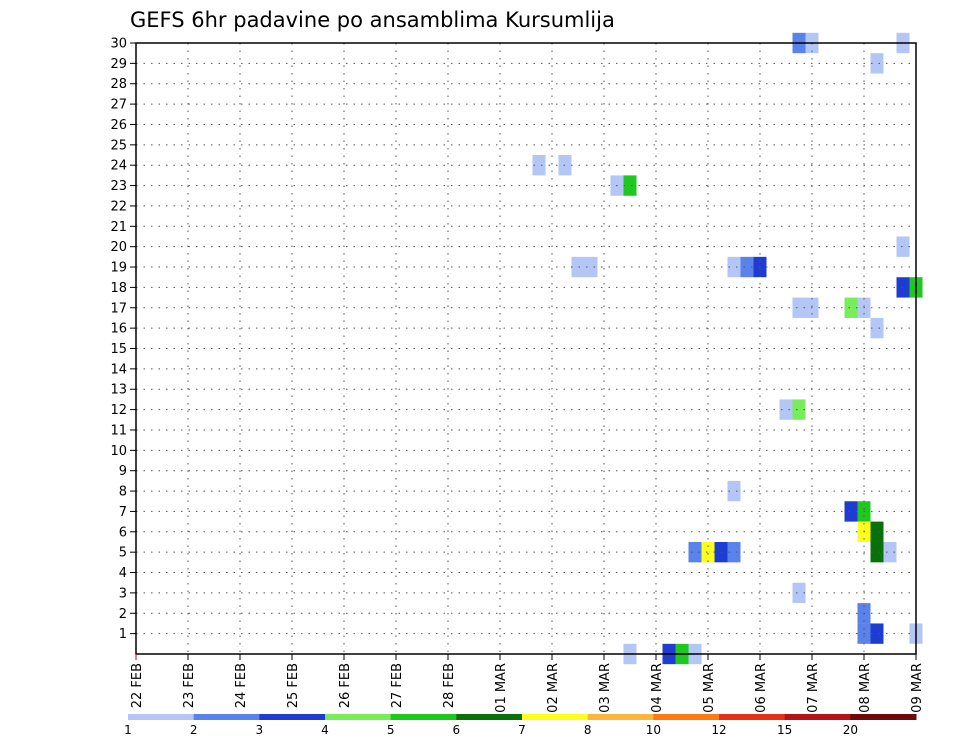 Image resolution: width=960 pixels, height=742 pixels. Describe the element at coordinates (501, 688) in the screenshot. I see `x-tick-label: 01 MAR` at that location.